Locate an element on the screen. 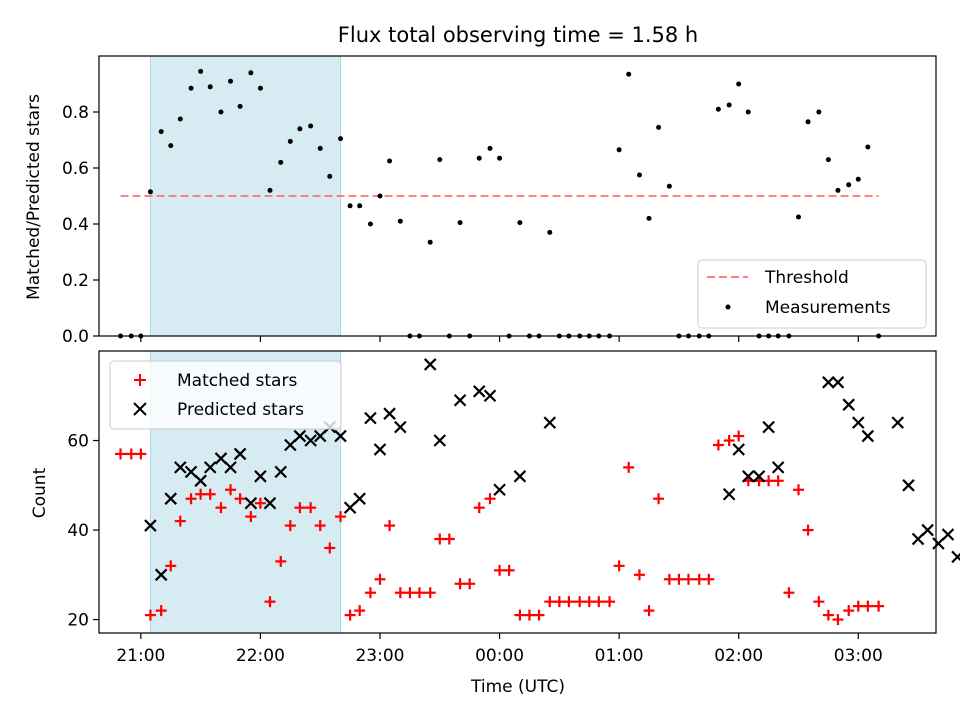  predicted-legend-swatch is located at coordinates (140, 409).